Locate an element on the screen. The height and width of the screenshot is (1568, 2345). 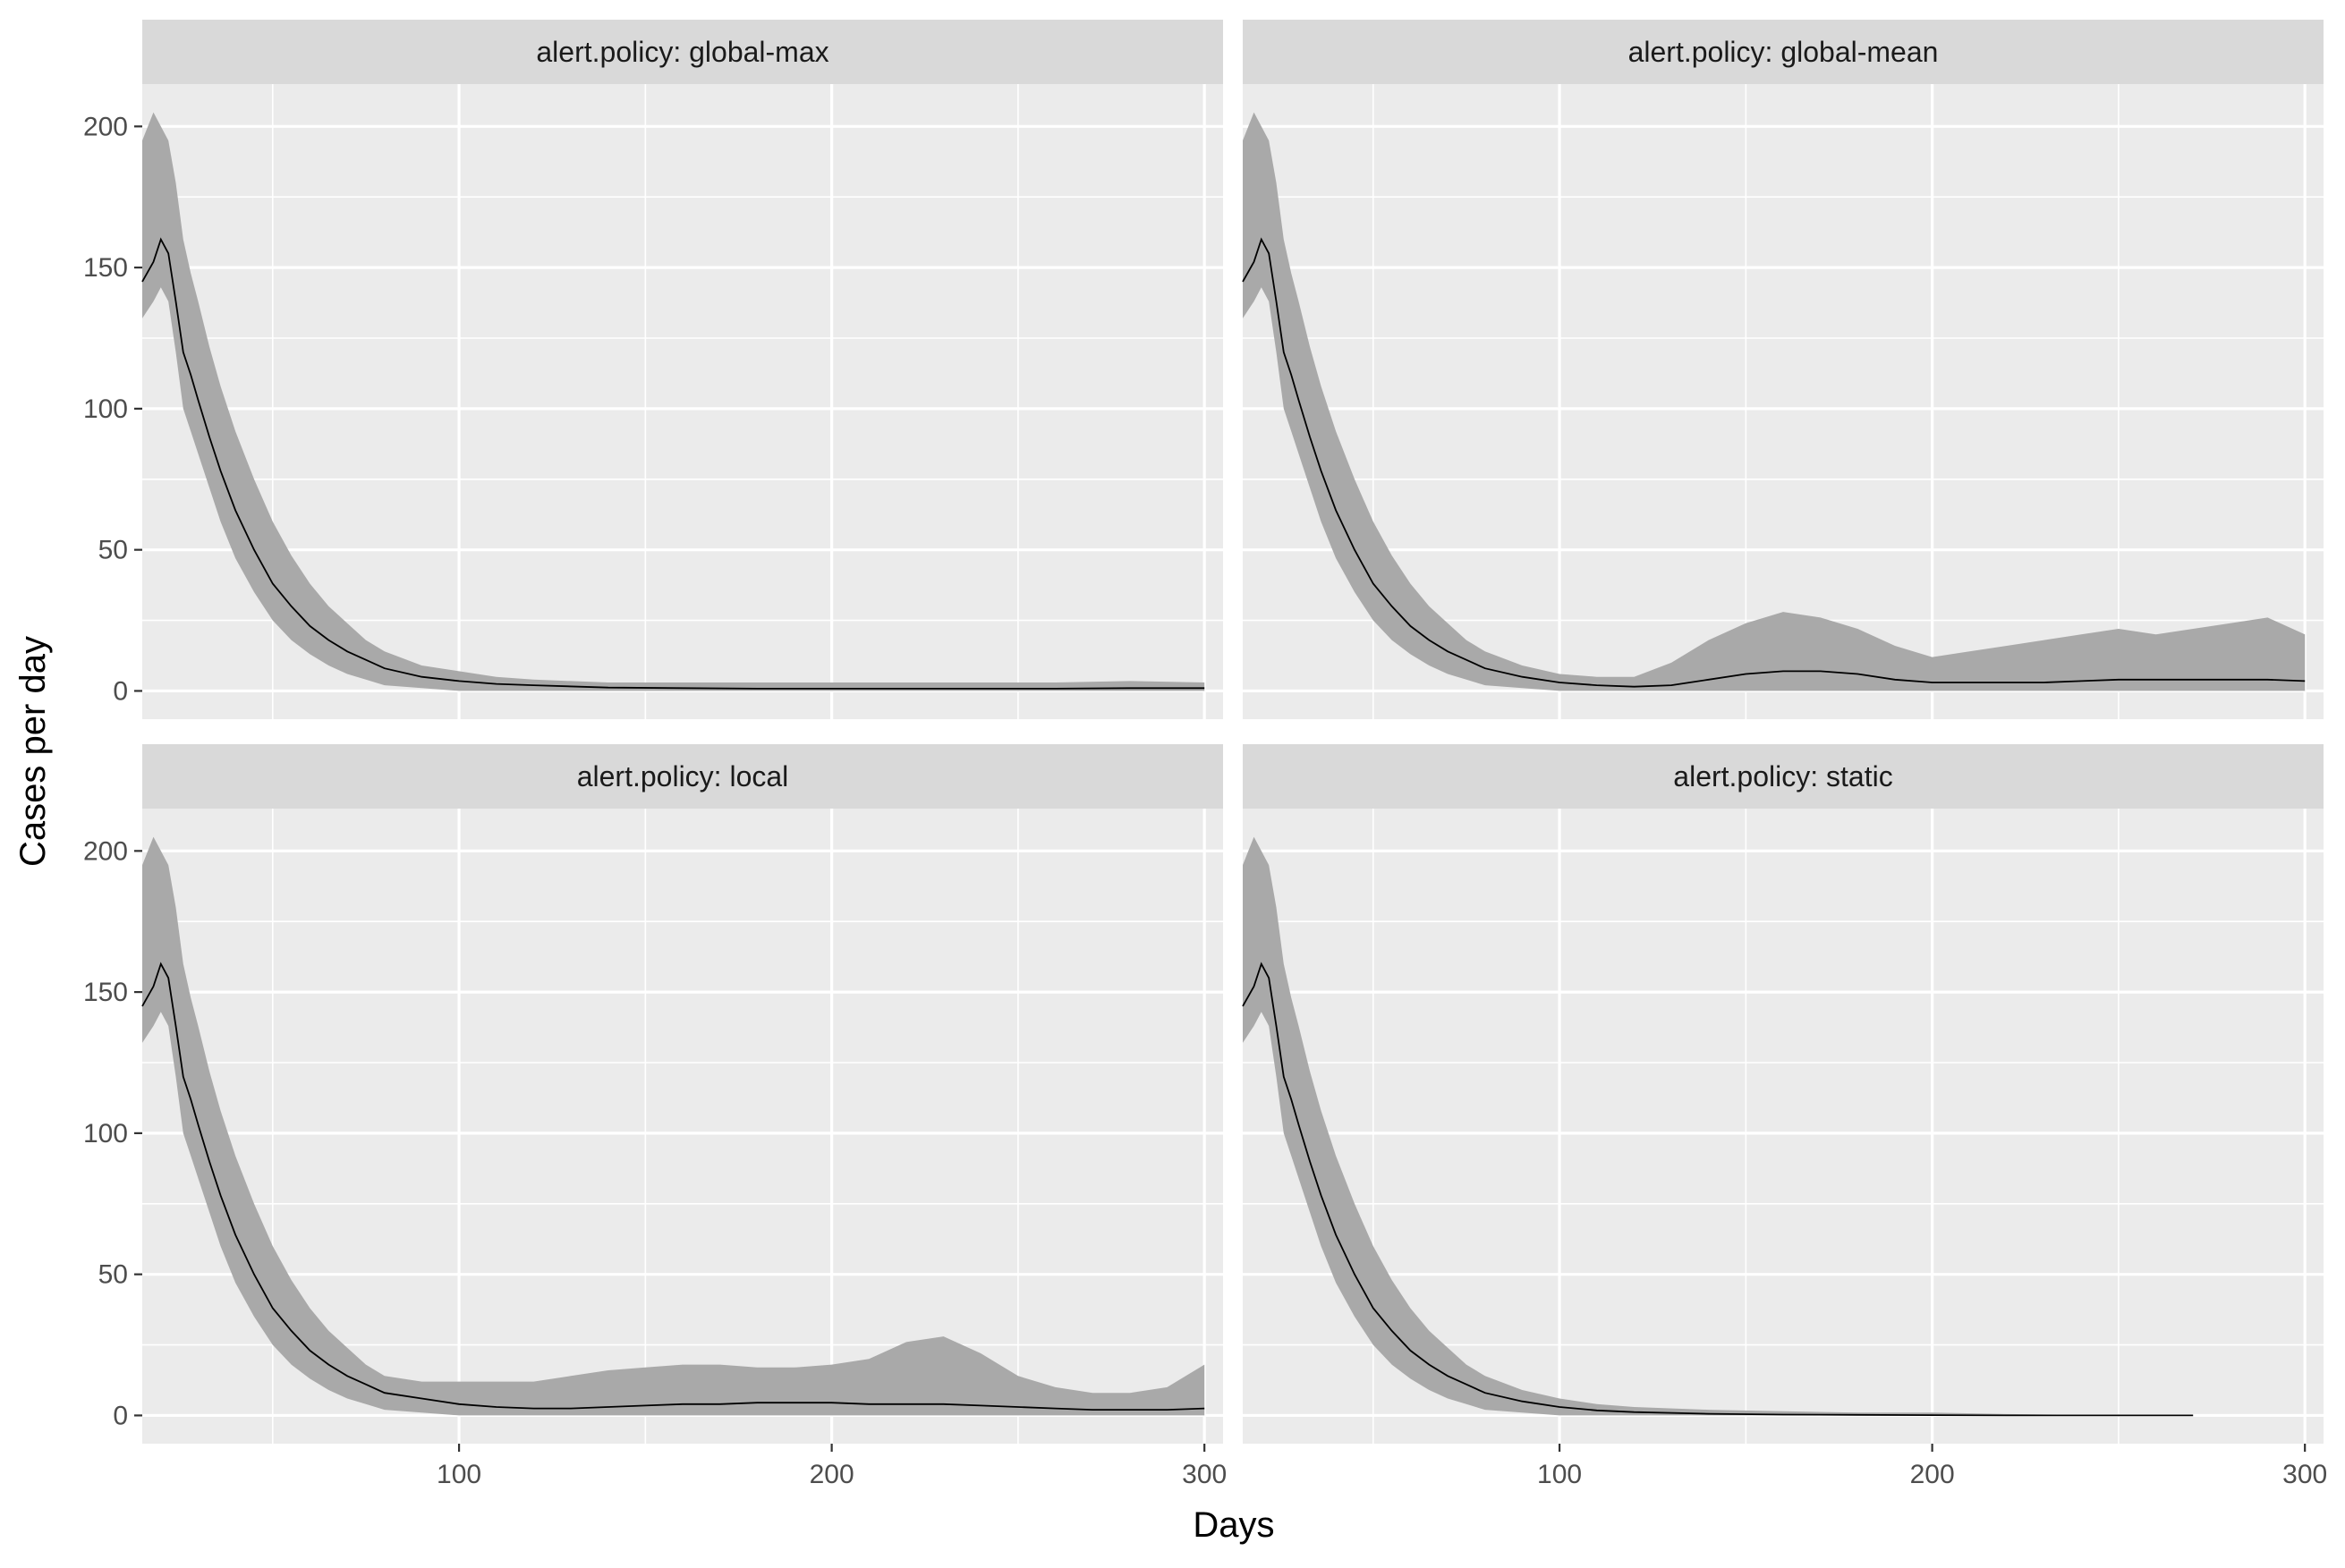
facet-strip-label: alert.policy: global-max is located at coordinates (682, 52).